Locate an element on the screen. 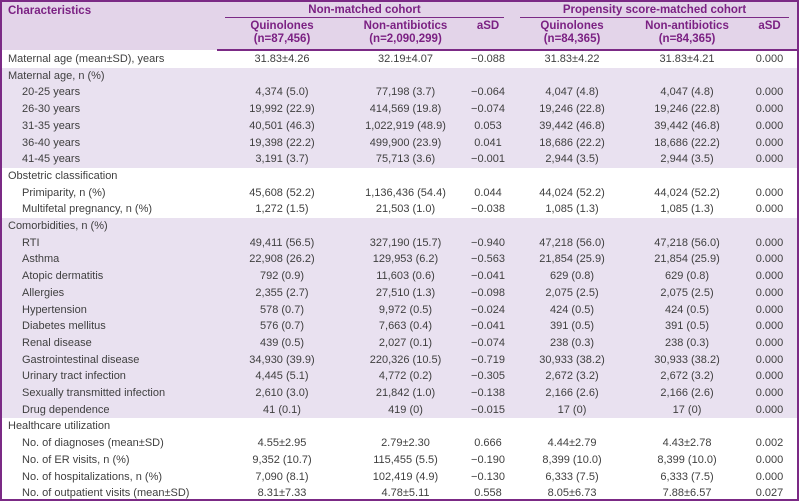 The width and height of the screenshot is (799, 501). row-label: Urinary tract infection is located at coordinates (109, 377).